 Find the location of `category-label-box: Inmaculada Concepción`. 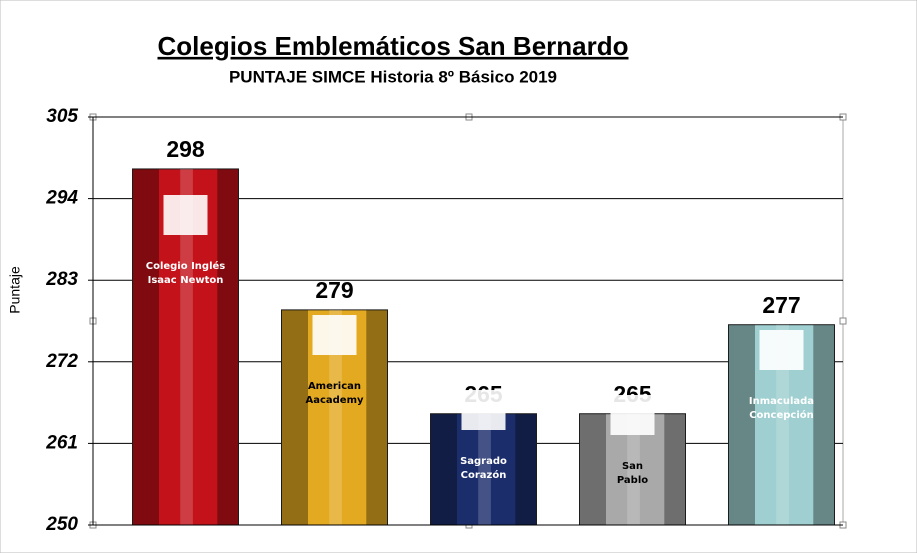

category-label-box: Inmaculada Concepción is located at coordinates (781, 408).